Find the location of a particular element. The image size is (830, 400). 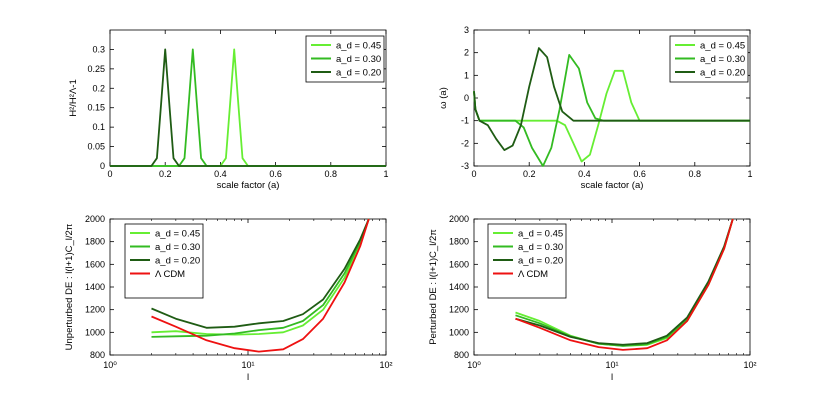

y-tick-label: 0.25 is located at coordinates (96, 69).